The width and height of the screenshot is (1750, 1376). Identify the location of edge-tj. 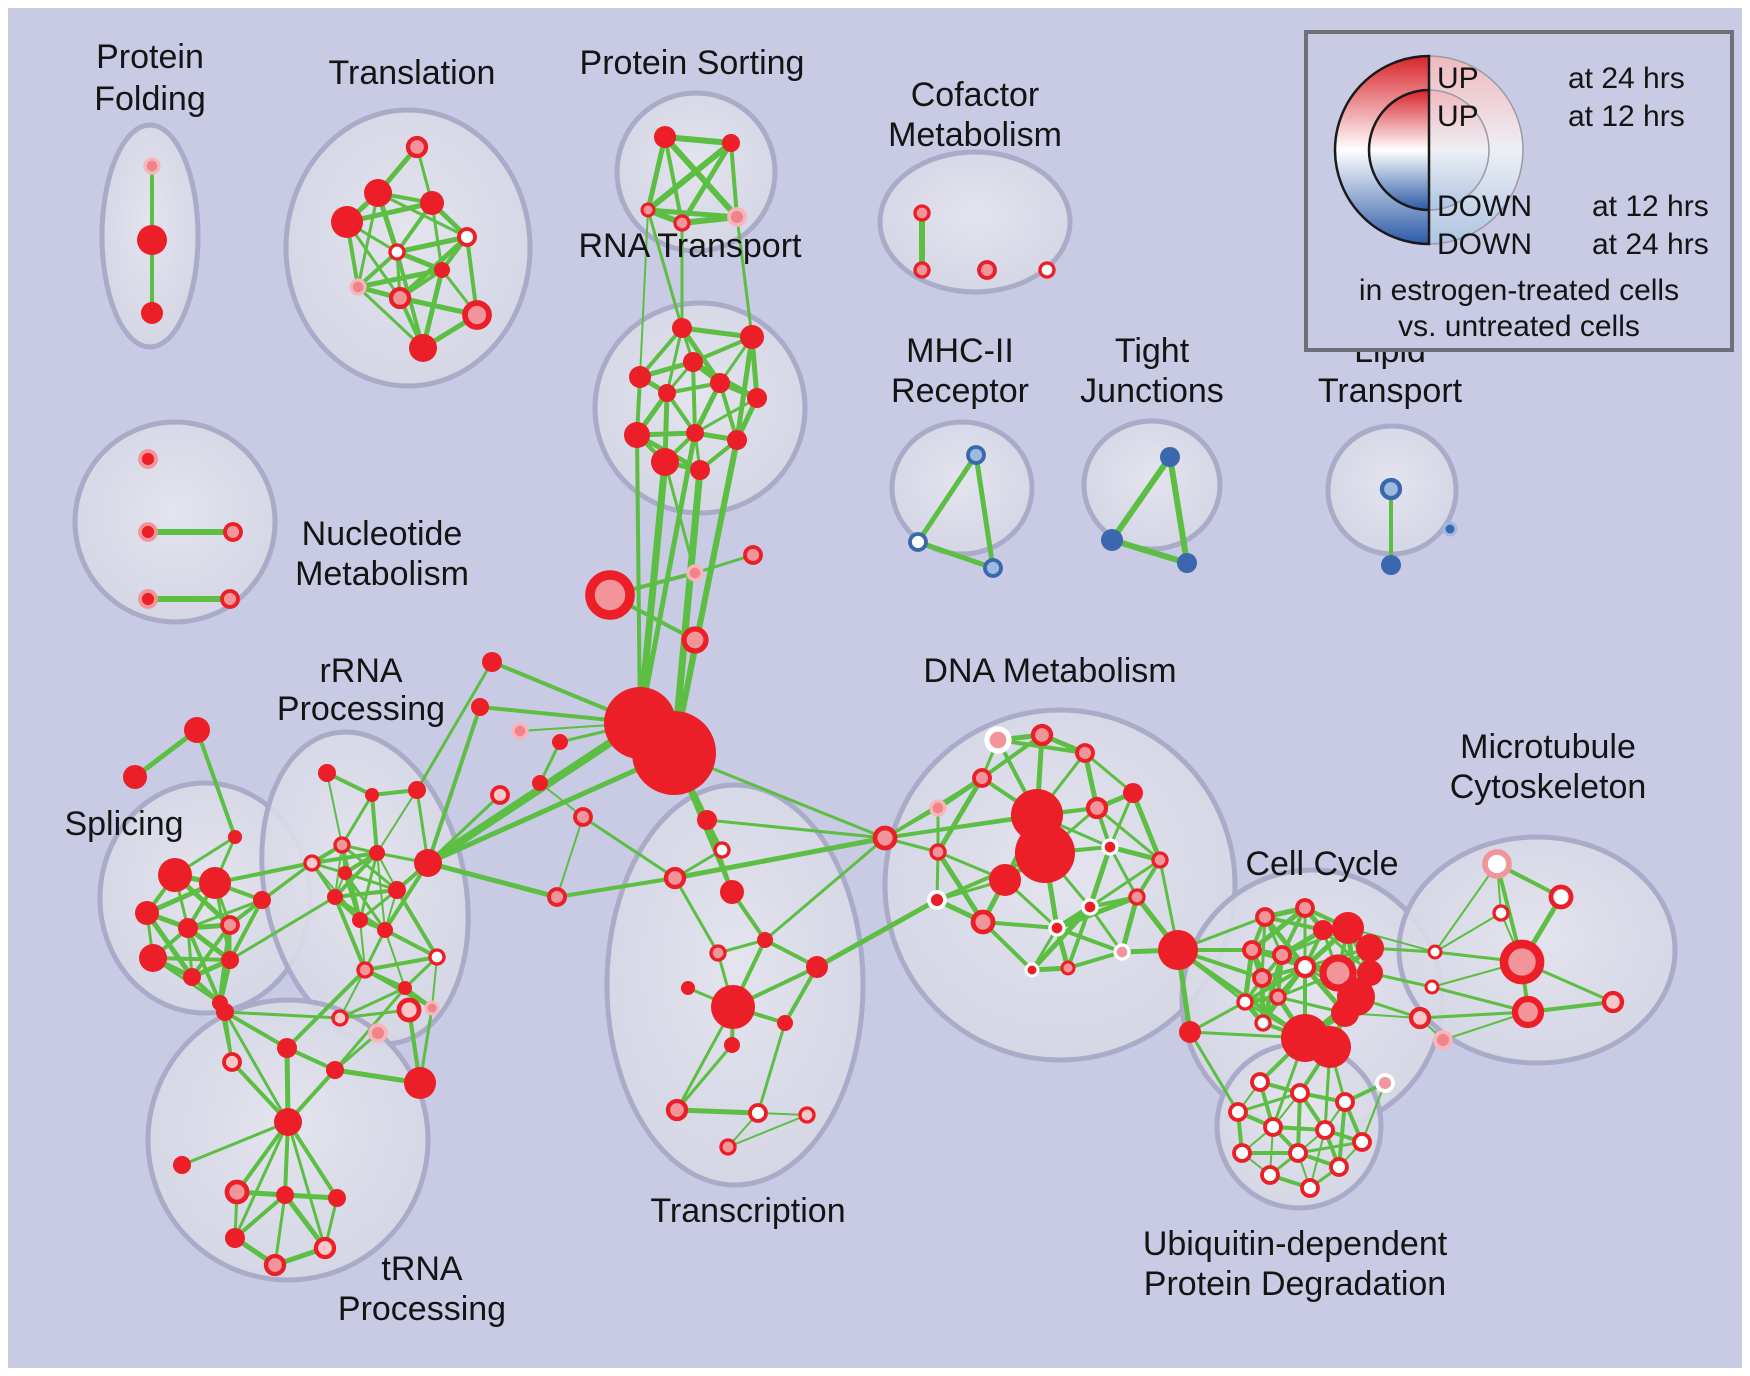
(1149, 551).